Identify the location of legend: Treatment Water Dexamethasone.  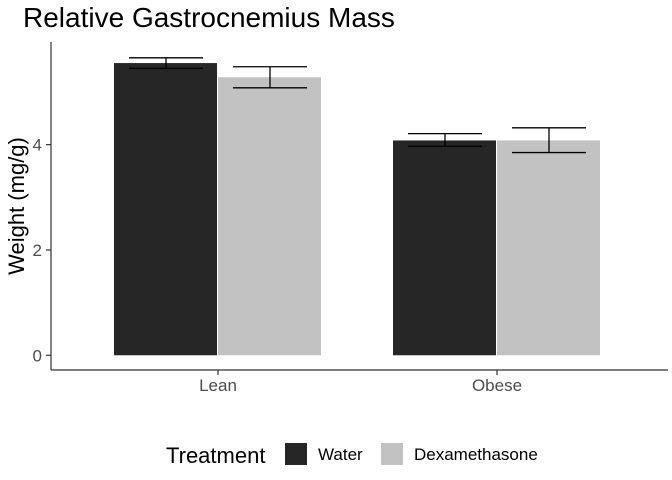
(352, 455).